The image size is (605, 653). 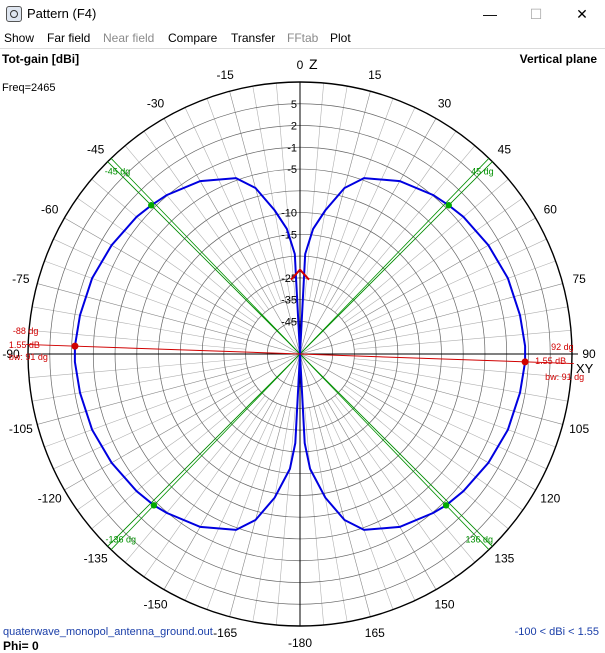 I want to click on angle-tick-label: -180, so click(x=300, y=643).